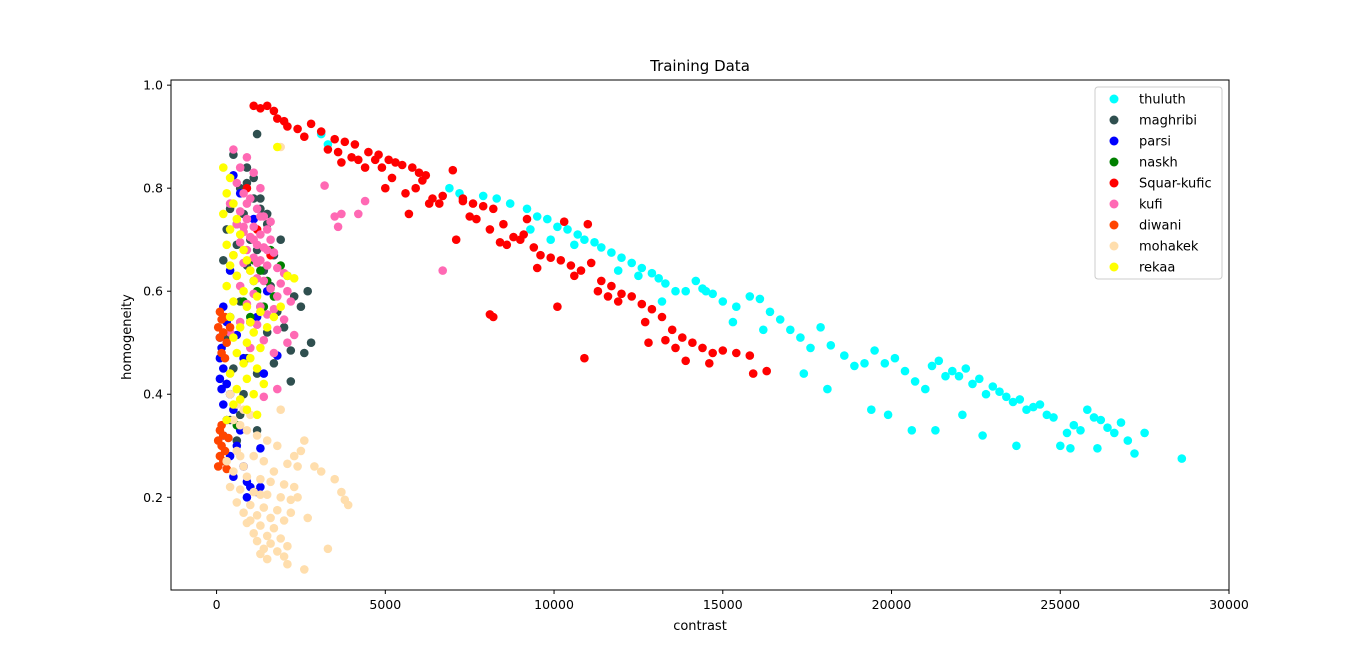  What do you see at coordinates (699, 66) in the screenshot?
I see `chart-title: Training Data` at bounding box center [699, 66].